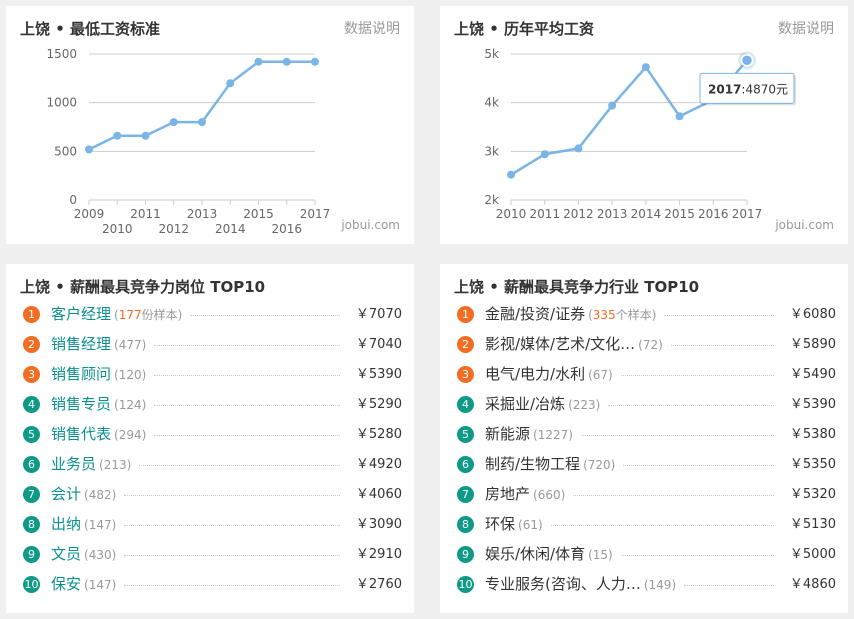  Describe the element at coordinates (130, 375) in the screenshot. I see `sample-count: (120)` at that location.